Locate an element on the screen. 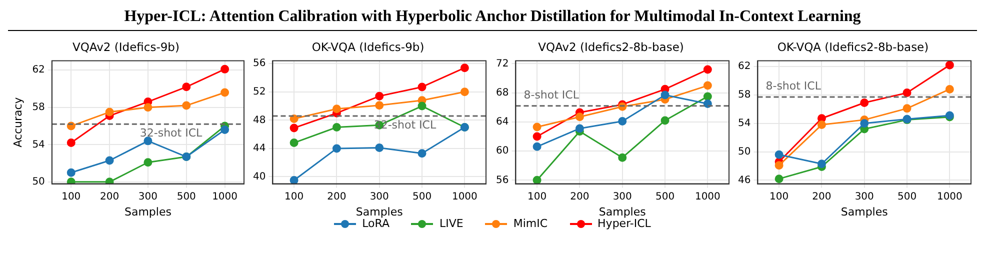 This screenshot has height=263, width=985. legend-label: MimIC is located at coordinates (530, 223).